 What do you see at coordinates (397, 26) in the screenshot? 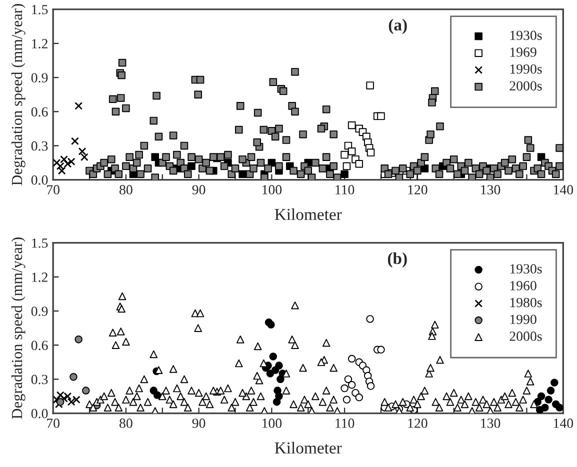
I see `annotation: (a)` at bounding box center [397, 26].